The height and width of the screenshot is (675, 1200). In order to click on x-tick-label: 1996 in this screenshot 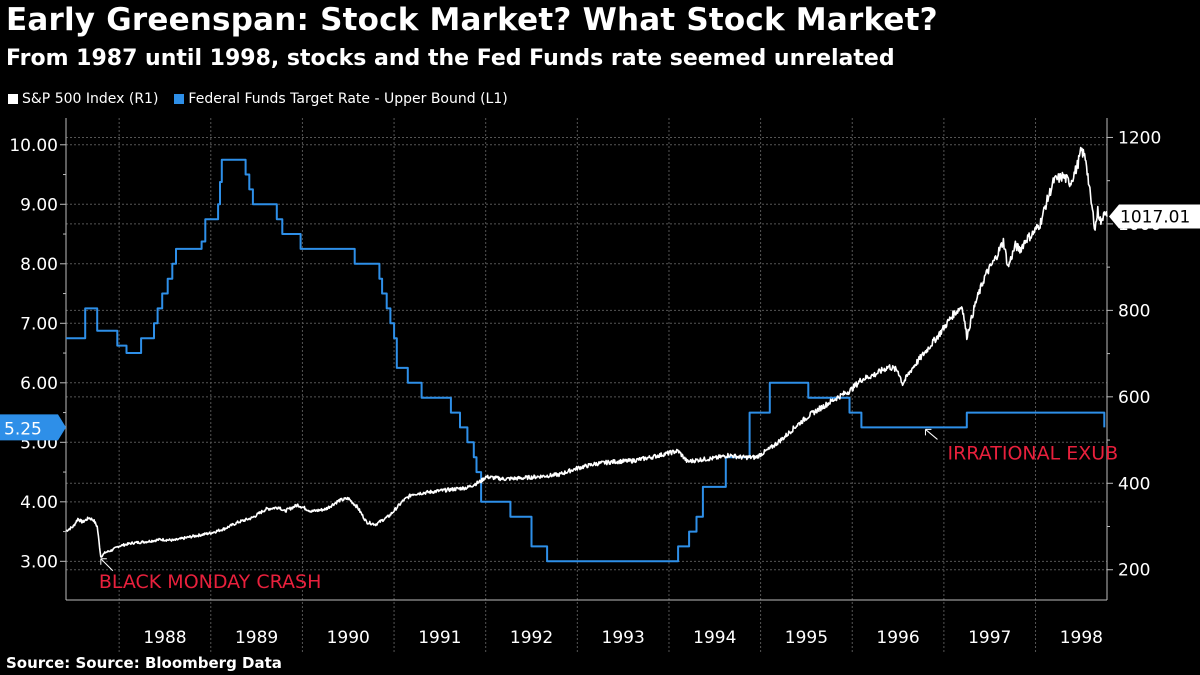, I will do `click(897, 638)`.